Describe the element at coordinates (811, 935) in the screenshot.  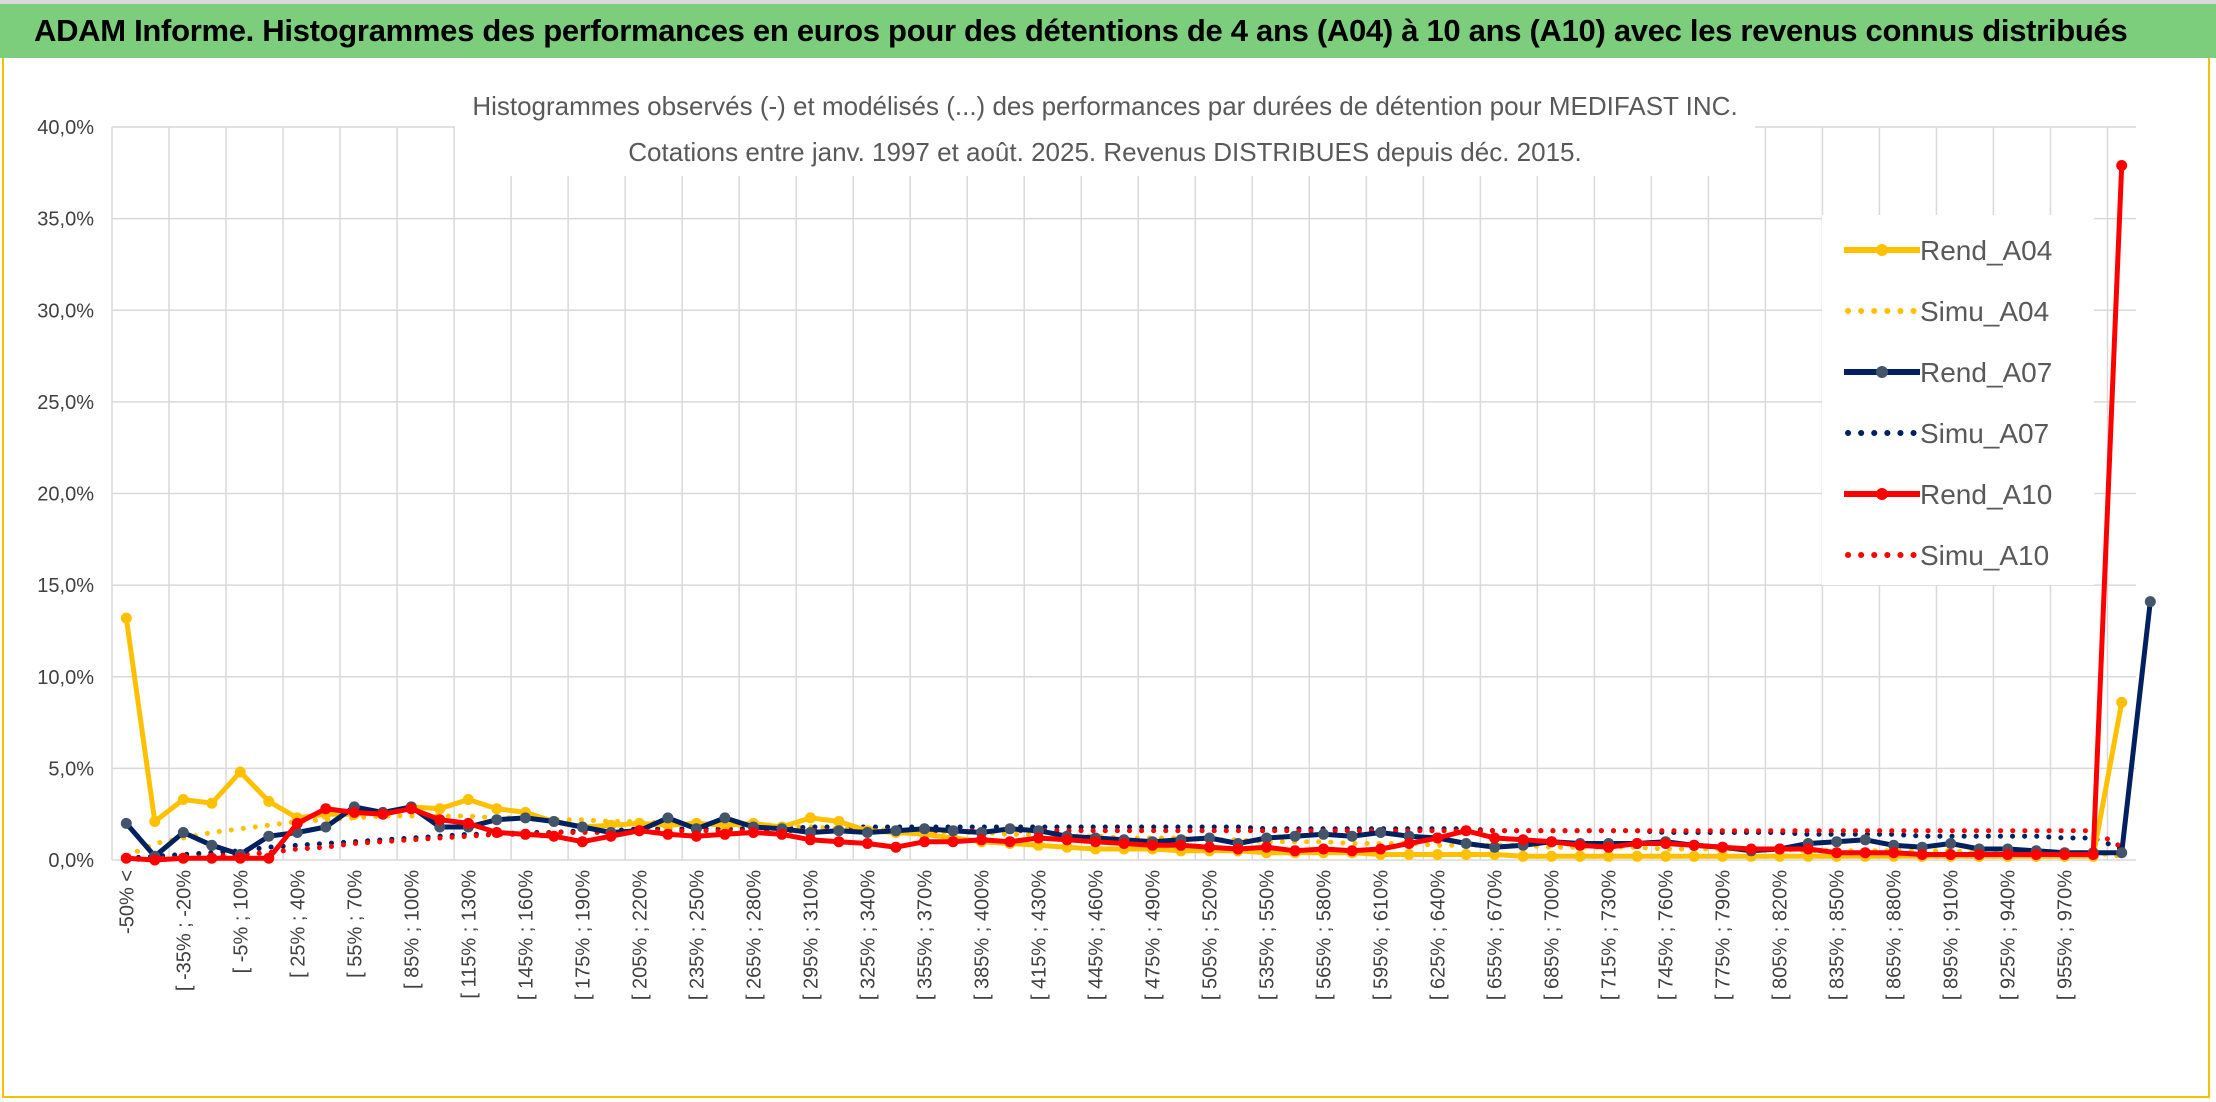
I see `x-tick-label: [ 295% ; 310%` at that location.